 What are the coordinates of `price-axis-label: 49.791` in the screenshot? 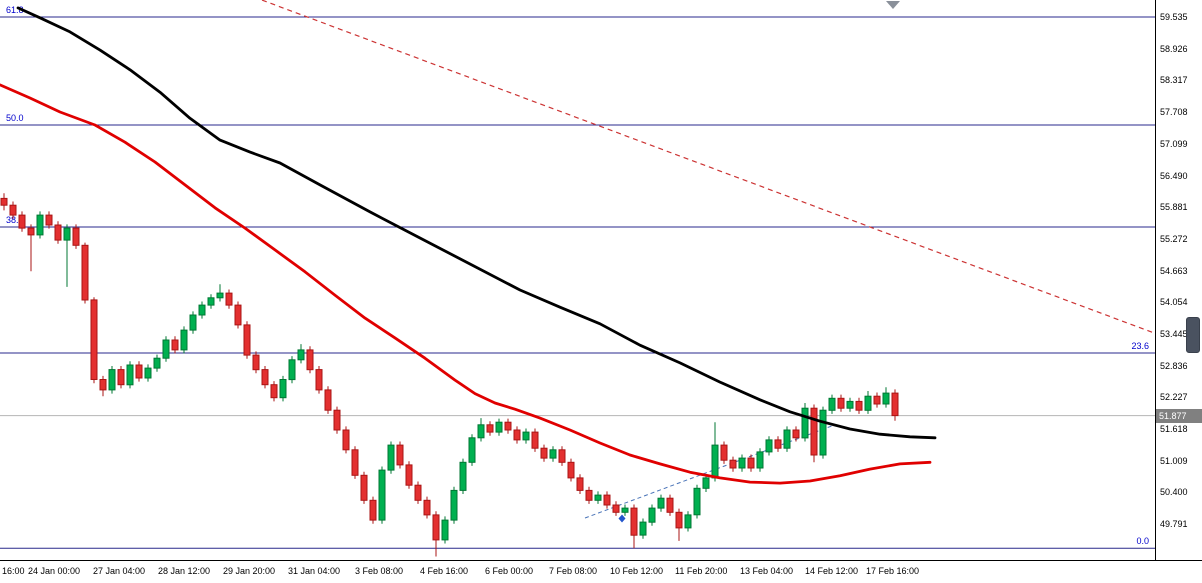 It's located at (1174, 524).